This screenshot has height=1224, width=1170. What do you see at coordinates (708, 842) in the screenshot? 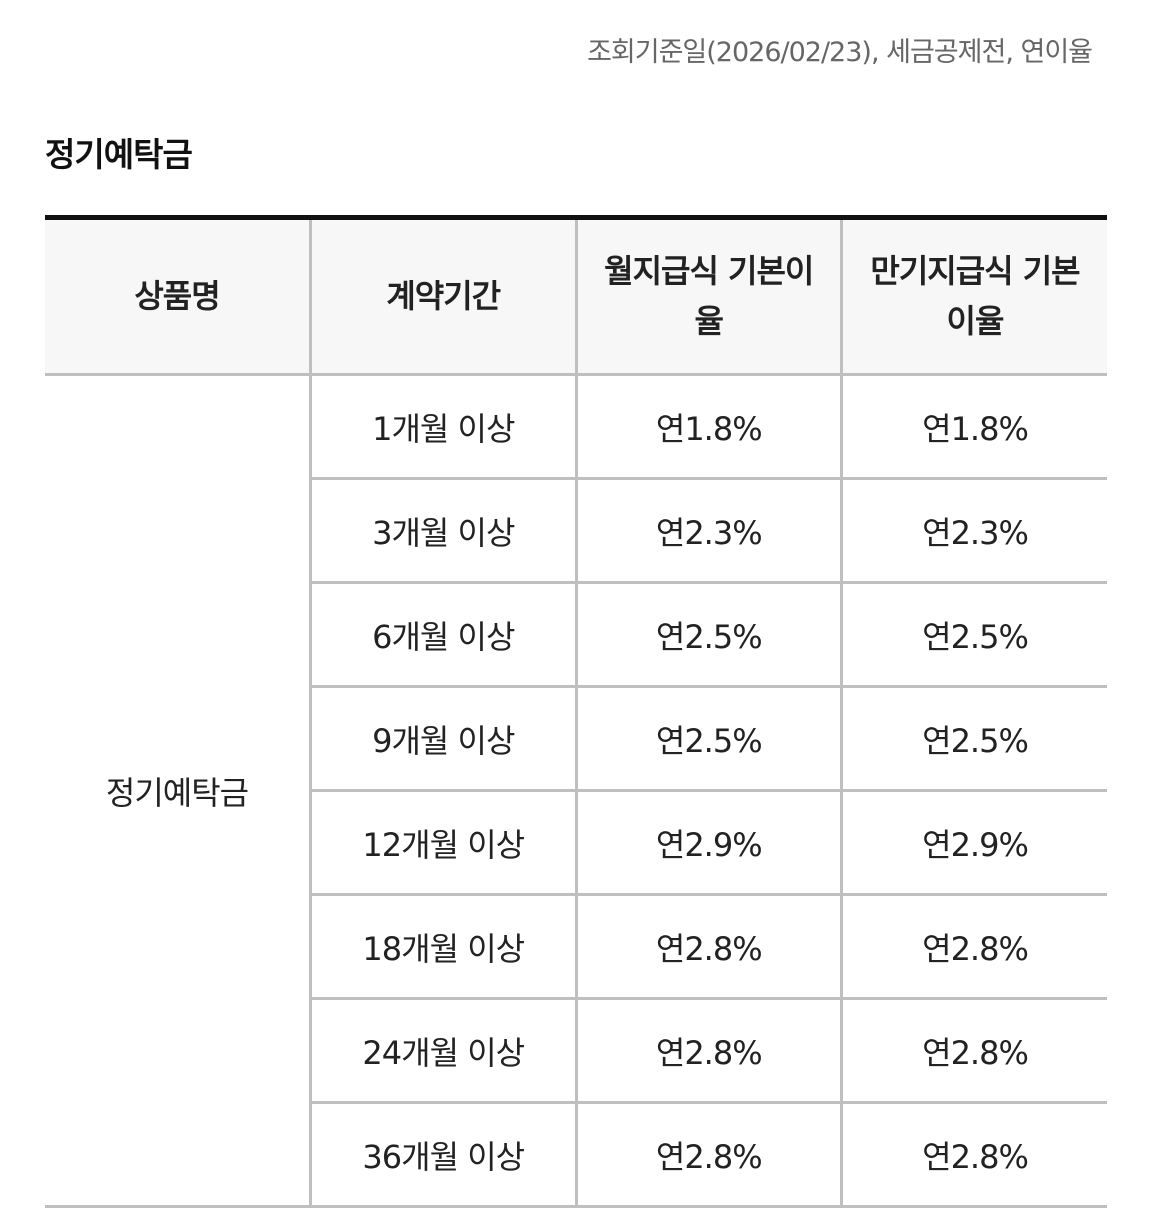
I see `monthly-rate-cell: 연2.9%` at bounding box center [708, 842].